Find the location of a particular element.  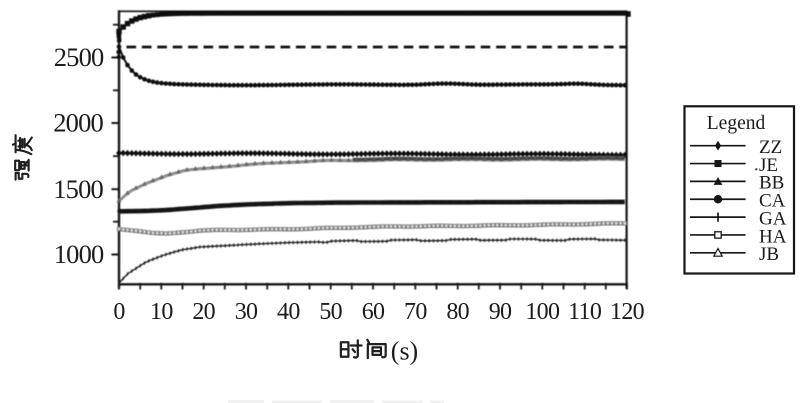

svg-text: 110 is located at coordinates (585, 312).